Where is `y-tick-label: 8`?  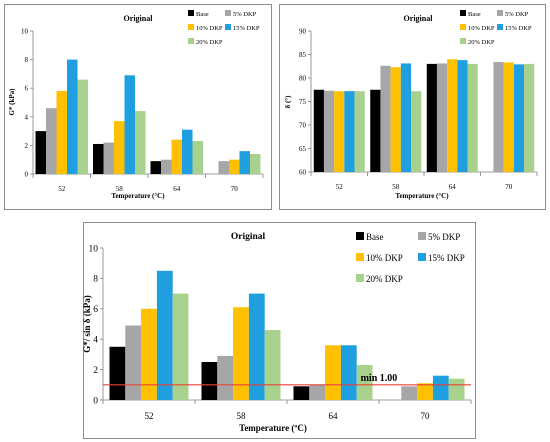
y-tick-label: 8 is located at coordinates (95, 280).